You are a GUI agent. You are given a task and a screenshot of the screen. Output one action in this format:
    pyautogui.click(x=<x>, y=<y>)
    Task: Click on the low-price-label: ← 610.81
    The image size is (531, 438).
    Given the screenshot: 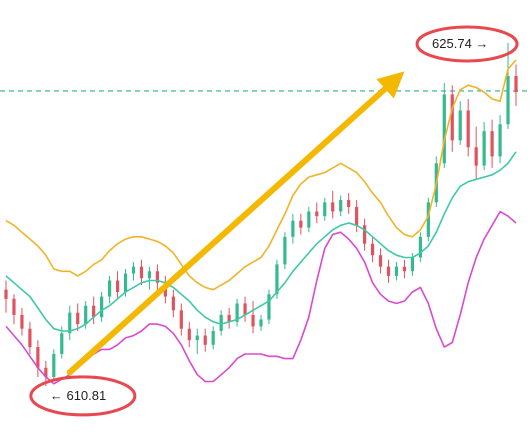 What is the action you would take?
    pyautogui.click(x=78, y=395)
    